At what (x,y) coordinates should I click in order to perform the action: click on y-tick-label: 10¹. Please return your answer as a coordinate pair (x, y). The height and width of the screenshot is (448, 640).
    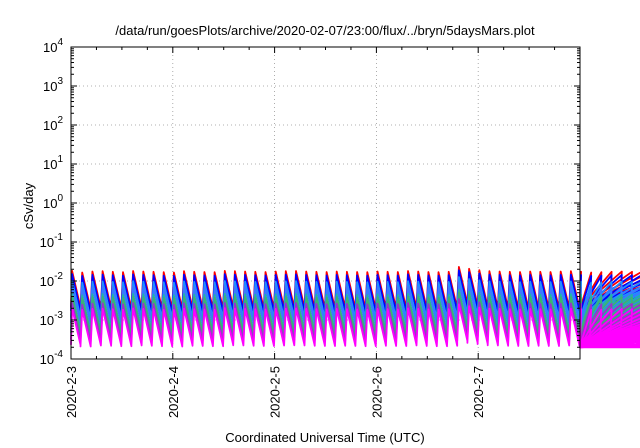
    Looking at the image, I should click on (53, 163).